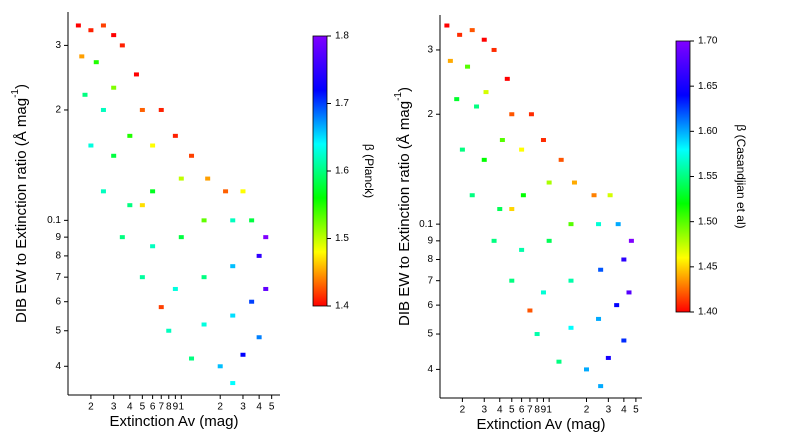  Describe the element at coordinates (708, 176) in the screenshot. I see `colorbar-tick-label: 1.55` at that location.